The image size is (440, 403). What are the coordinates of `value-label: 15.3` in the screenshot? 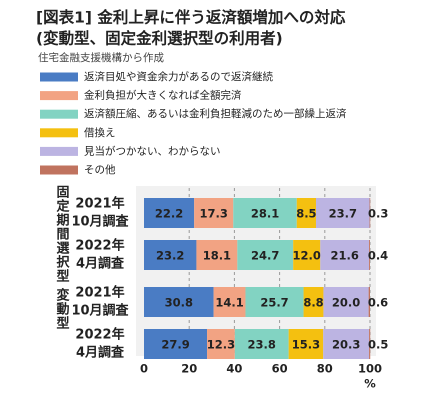 It's located at (306, 345).